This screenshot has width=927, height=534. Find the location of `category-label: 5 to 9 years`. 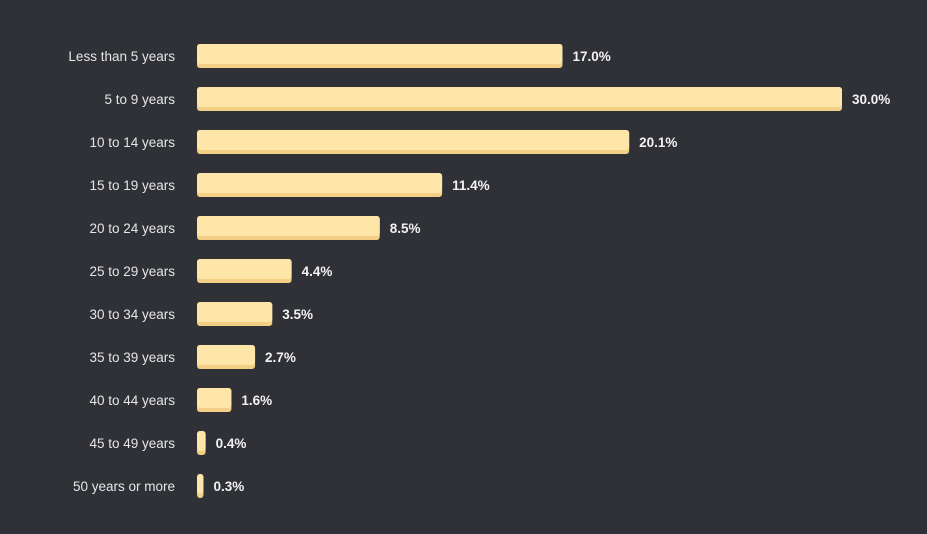

category-label: 5 to 9 years is located at coordinates (139, 99).